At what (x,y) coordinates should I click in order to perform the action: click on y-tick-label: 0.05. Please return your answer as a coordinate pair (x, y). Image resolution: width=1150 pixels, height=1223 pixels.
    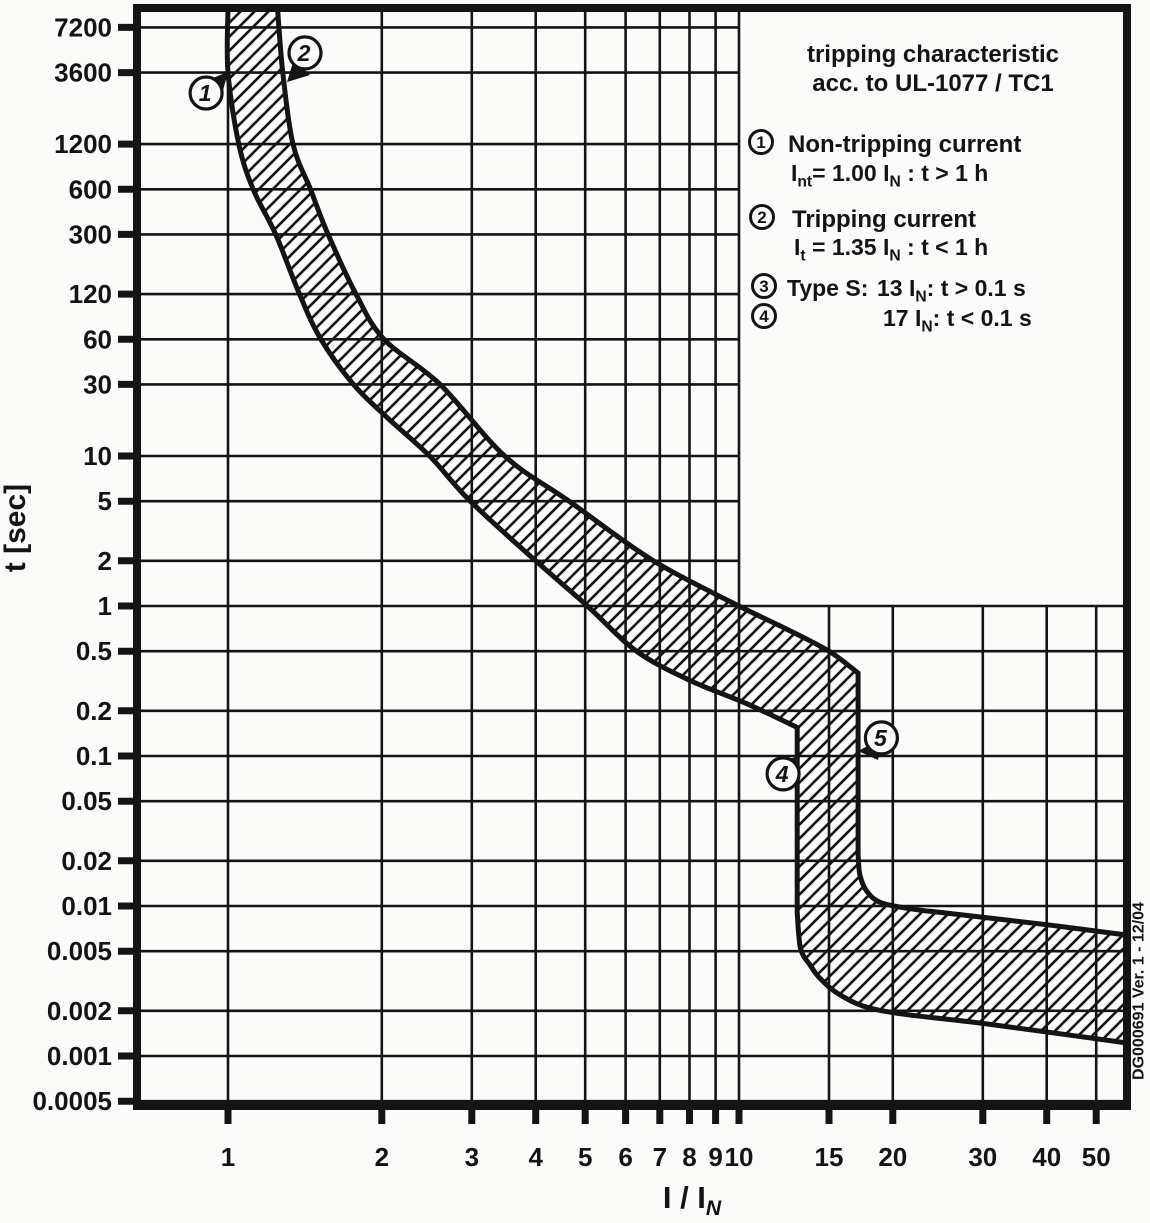
    Looking at the image, I should click on (86, 801).